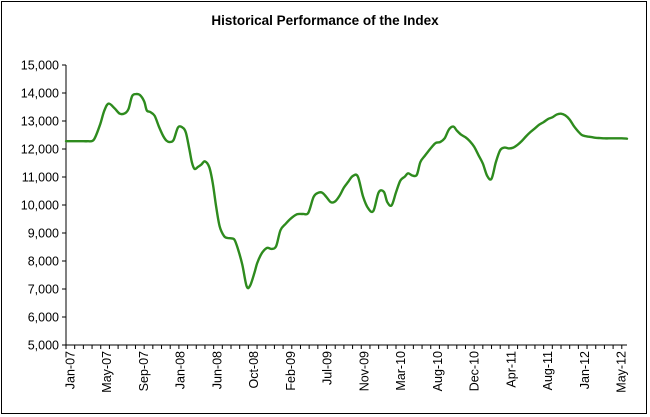  I want to click on x-tick-label: Aug-11, so click(548, 370).